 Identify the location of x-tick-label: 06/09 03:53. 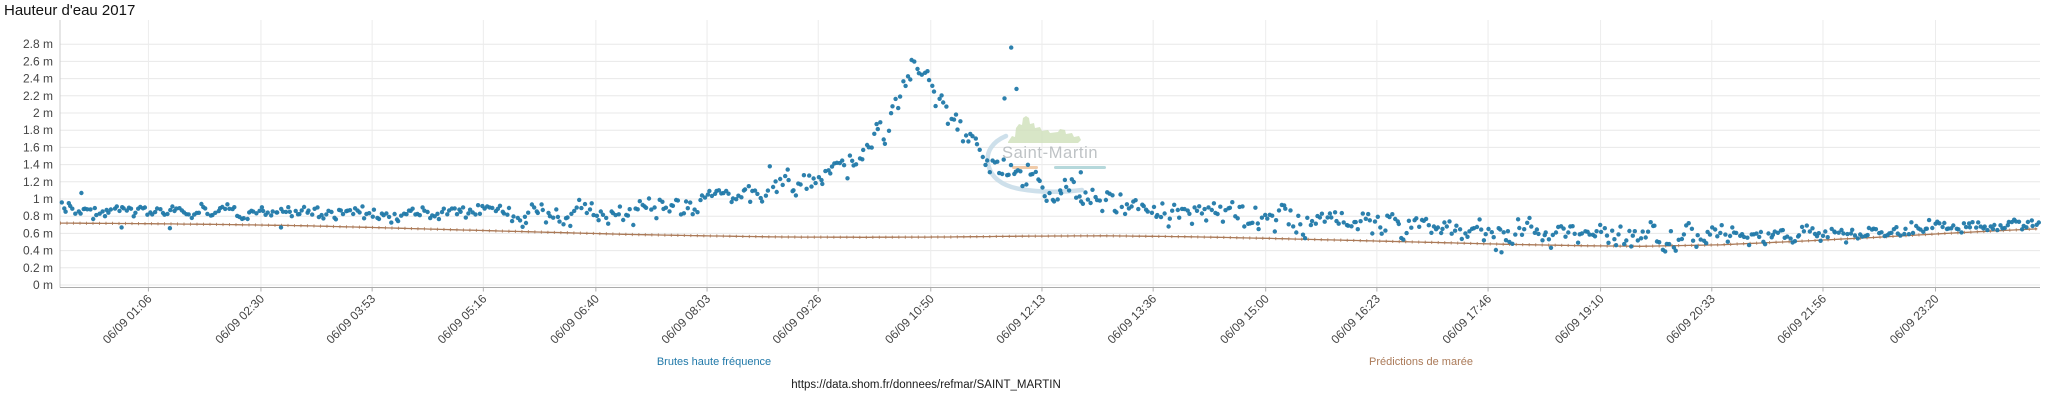
(351, 319).